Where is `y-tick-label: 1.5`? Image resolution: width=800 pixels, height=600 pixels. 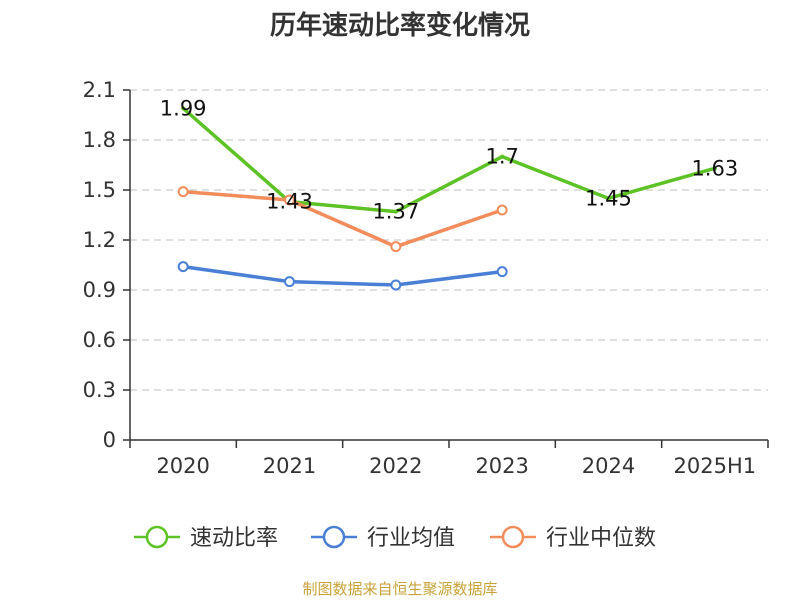
y-tick-label: 1.5 is located at coordinates (99, 190).